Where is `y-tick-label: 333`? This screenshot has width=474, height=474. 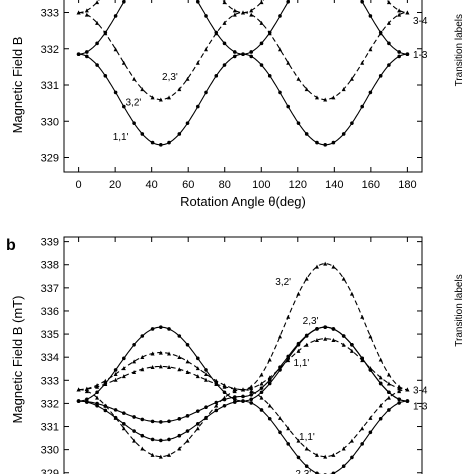 y-tick-label: 333 is located at coordinates (50, 14).